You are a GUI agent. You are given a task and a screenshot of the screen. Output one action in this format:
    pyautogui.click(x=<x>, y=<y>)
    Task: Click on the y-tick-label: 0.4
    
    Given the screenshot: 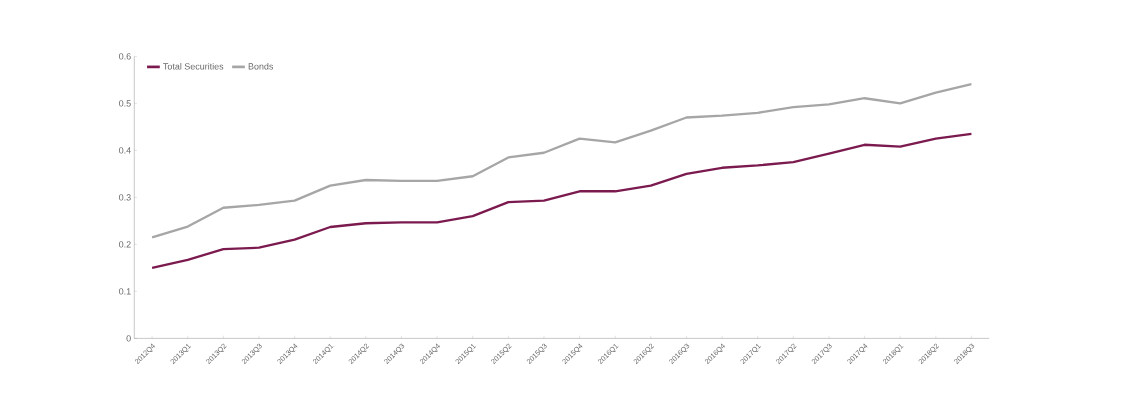 What is the action you would take?
    pyautogui.click(x=125, y=150)
    